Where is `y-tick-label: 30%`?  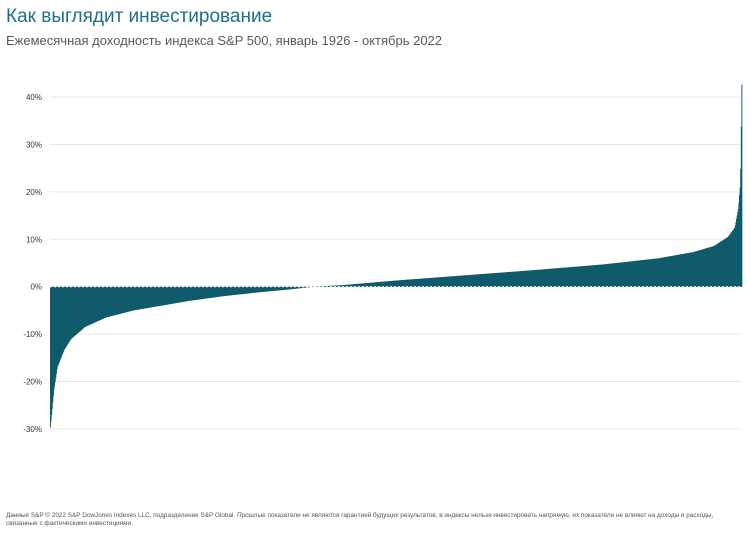
y-tick-label: 30% is located at coordinates (34, 144).